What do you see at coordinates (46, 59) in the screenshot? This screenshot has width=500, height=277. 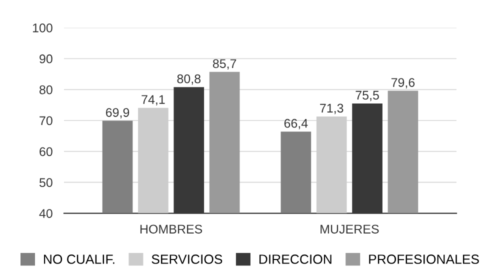 I see `y-tick-label: 90` at bounding box center [46, 59].